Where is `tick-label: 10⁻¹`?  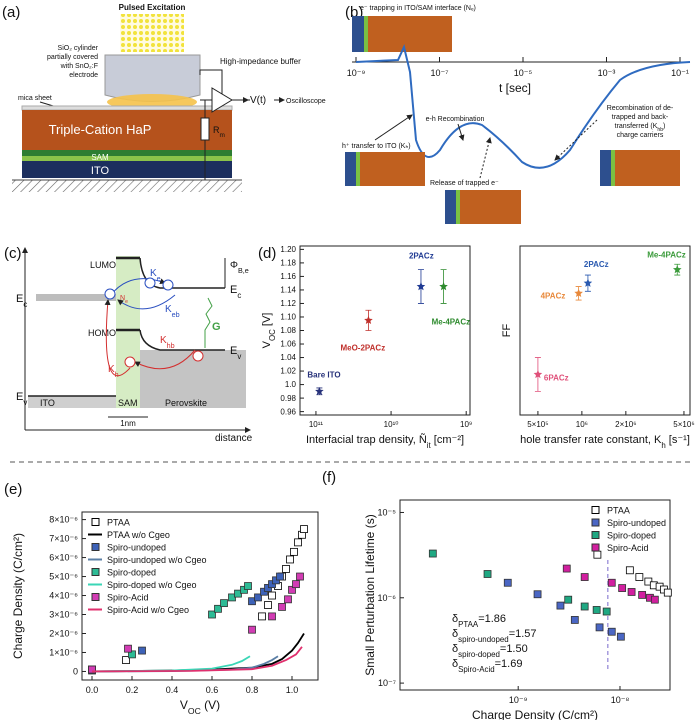 tick-label: 10⁻¹ is located at coordinates (680, 73).